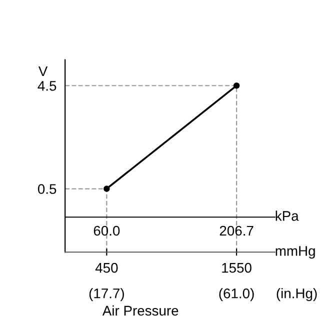 The width and height of the screenshot is (332, 327). What do you see at coordinates (43, 71) in the screenshot?
I see `y-axis-title: V` at bounding box center [43, 71].